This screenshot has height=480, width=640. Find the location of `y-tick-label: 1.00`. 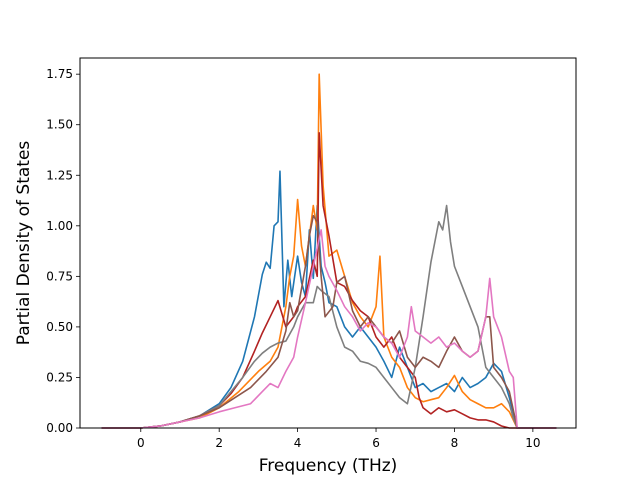

y-tick-label: 1.00 is located at coordinates (59, 226).